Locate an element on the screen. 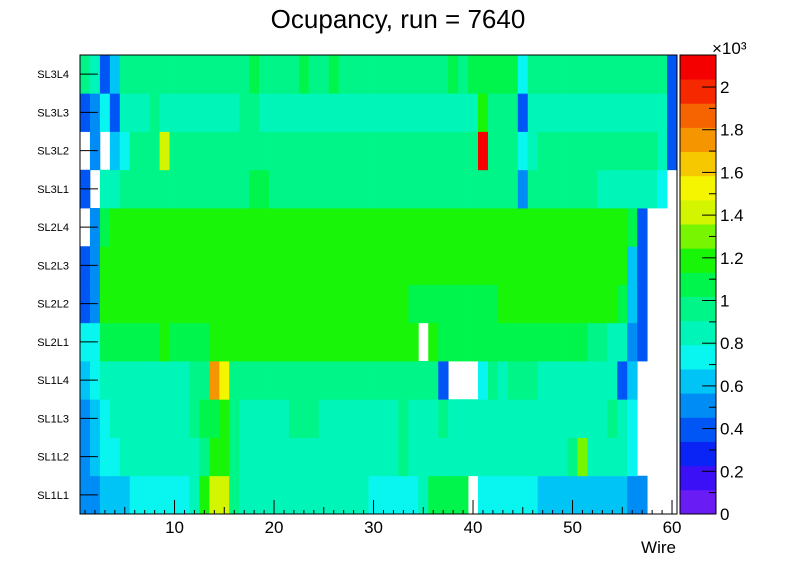 Image resolution: width=796 pixels, height=572 pixels. x-tick-label: 50 is located at coordinates (572, 527).